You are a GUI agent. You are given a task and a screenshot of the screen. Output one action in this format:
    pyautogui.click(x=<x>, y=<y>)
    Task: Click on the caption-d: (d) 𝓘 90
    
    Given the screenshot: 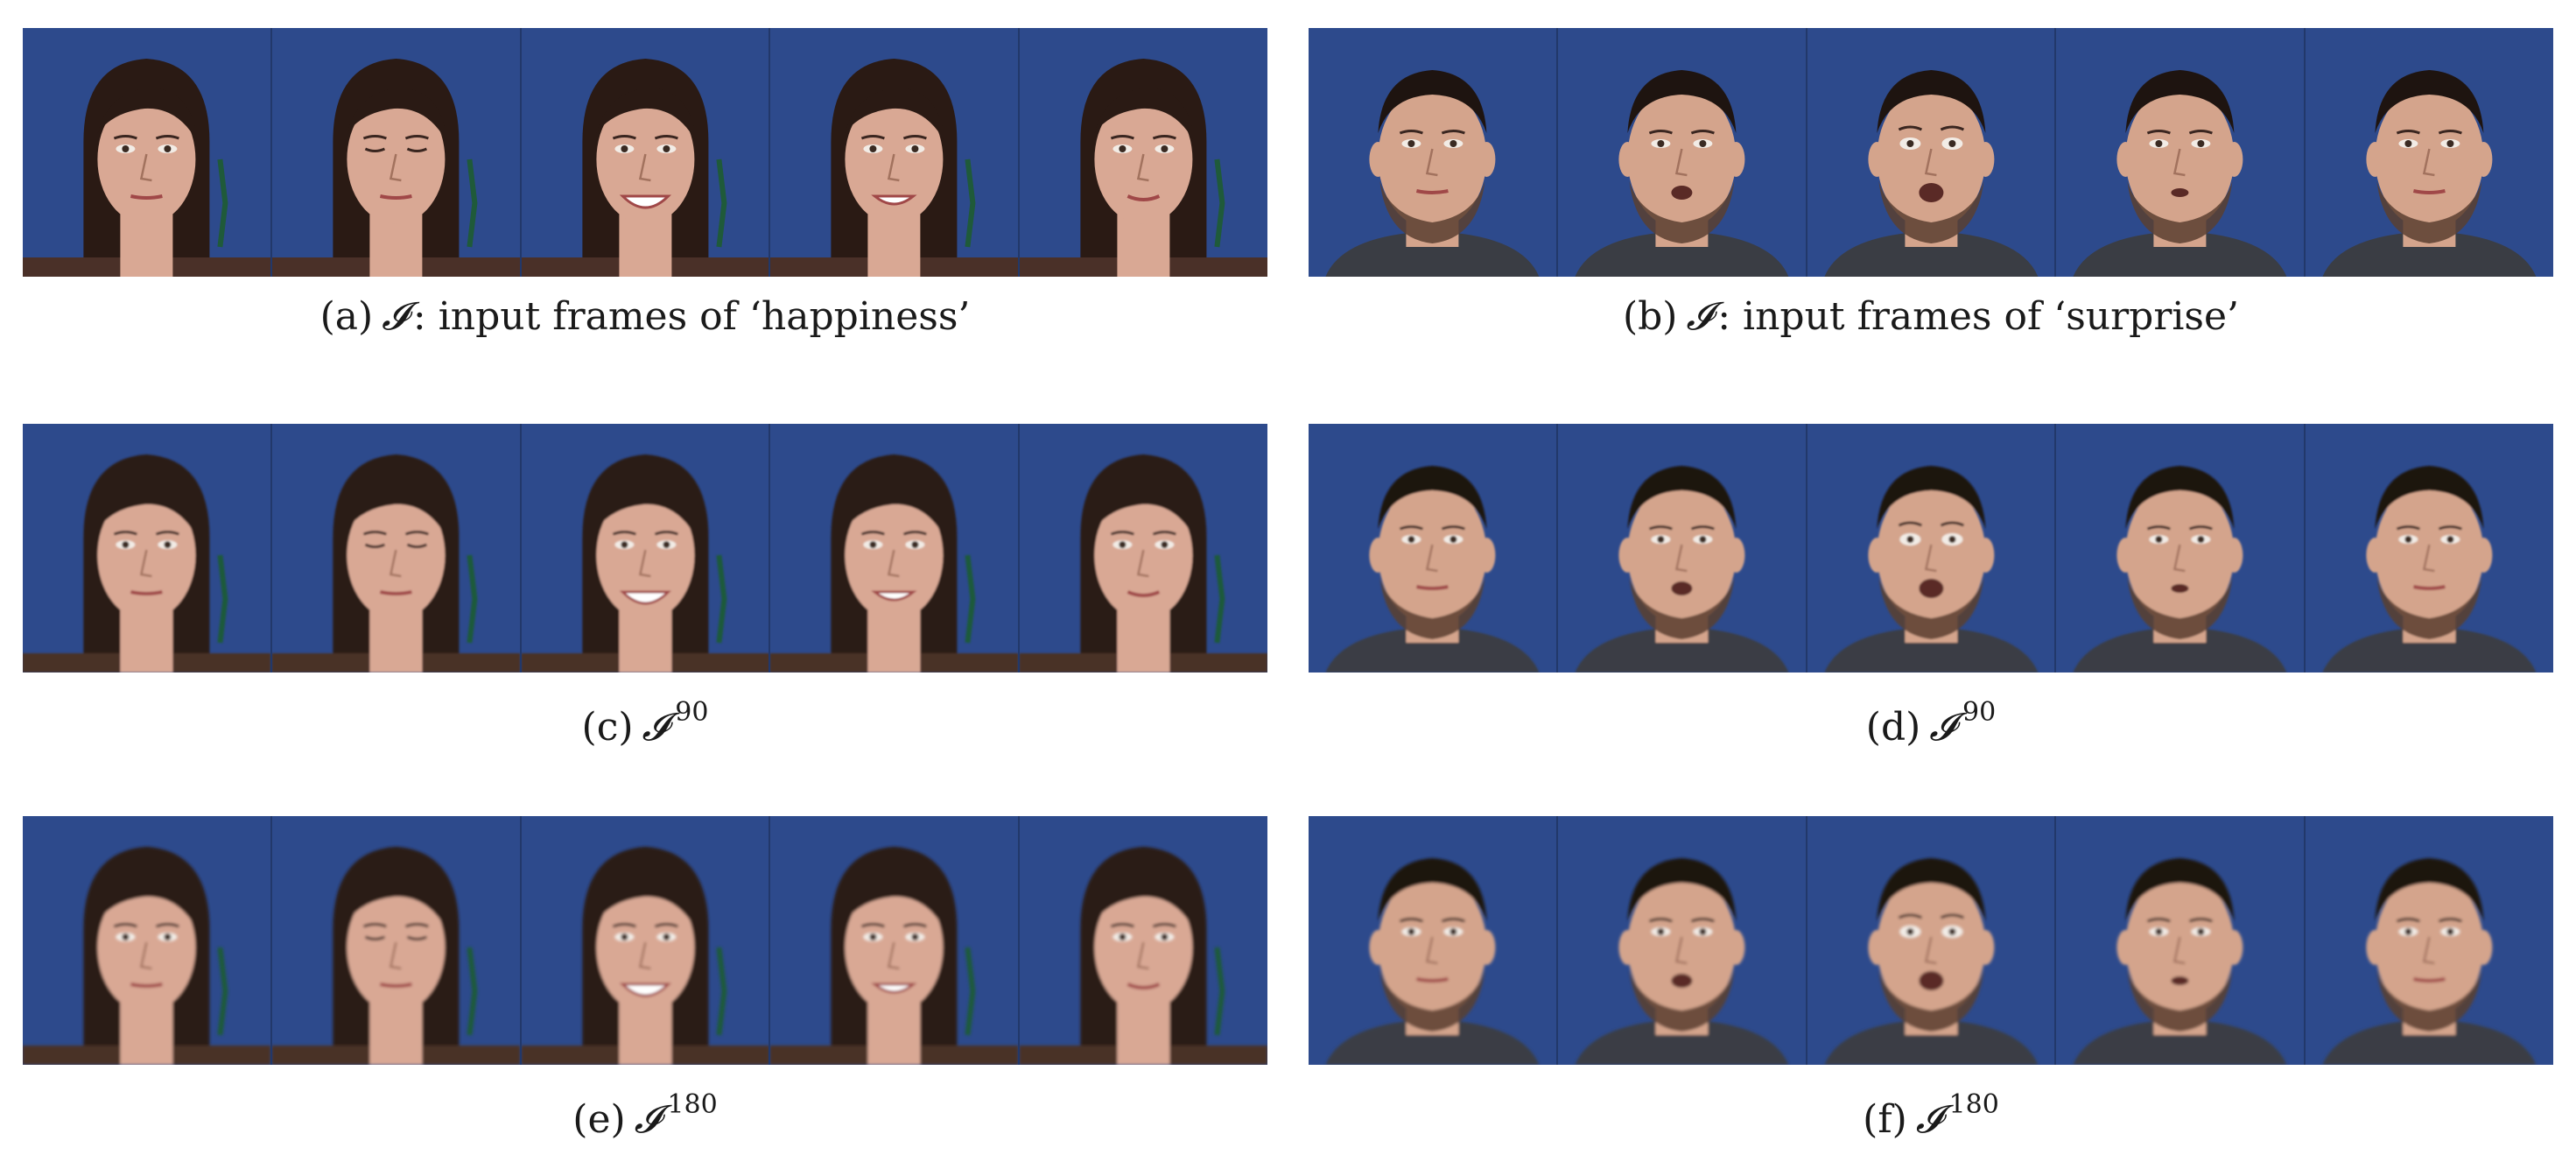 What is the action you would take?
    pyautogui.click(x=1931, y=720)
    